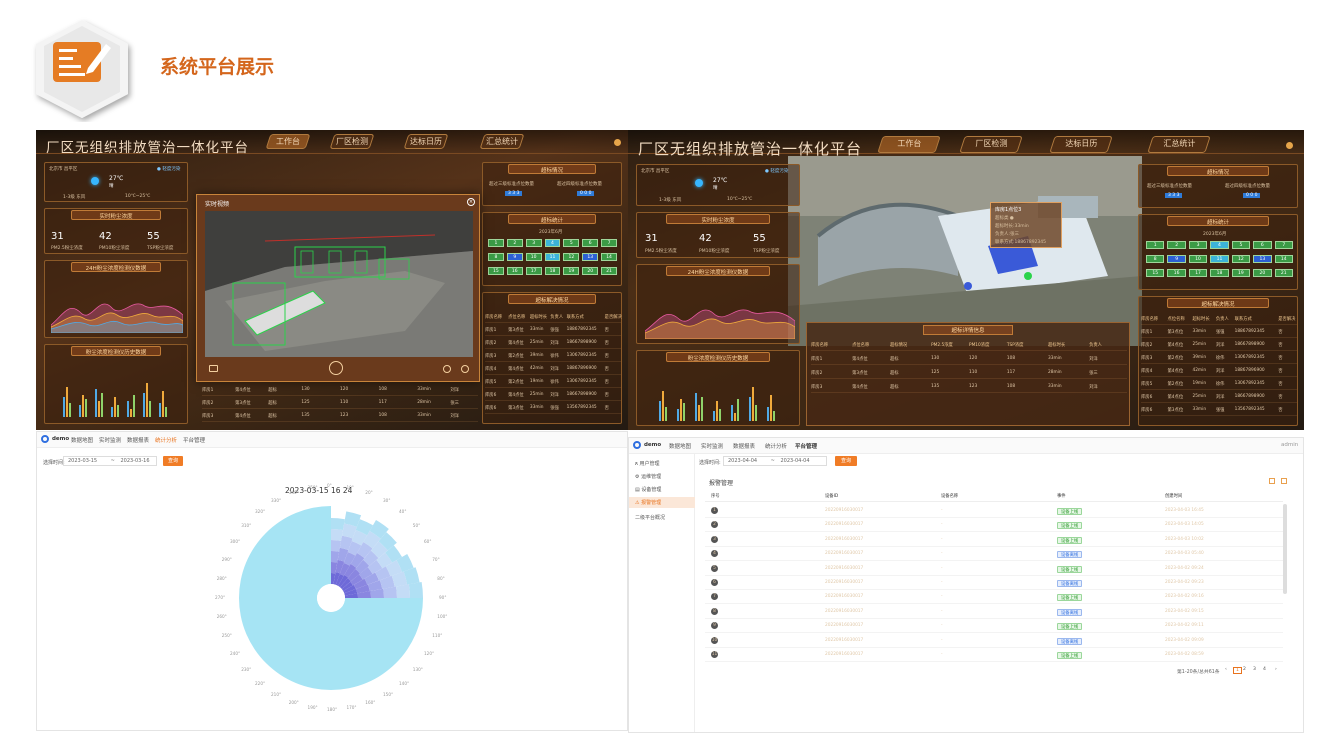 This screenshot has width=1334, height=750. I want to click on table-row: 库房1 第3点位 33min 张强 18867892345 否, so click(1219, 332).